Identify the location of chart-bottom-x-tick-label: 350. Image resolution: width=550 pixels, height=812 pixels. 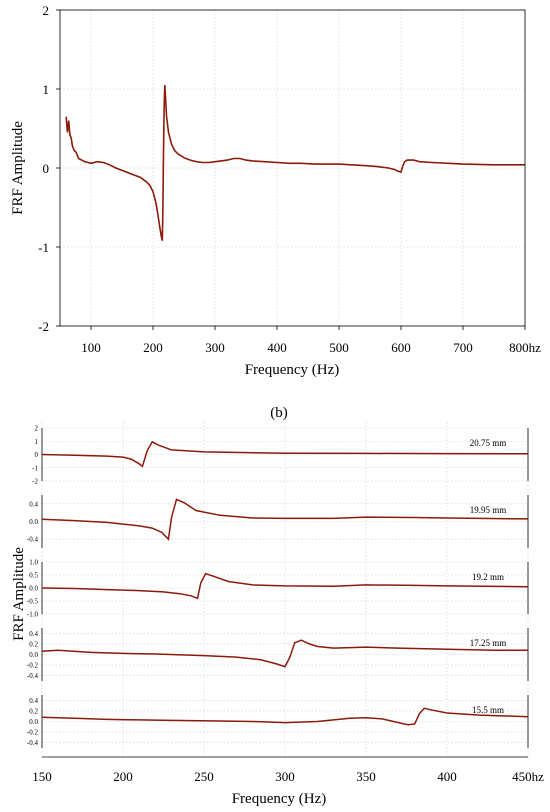
(366, 776).